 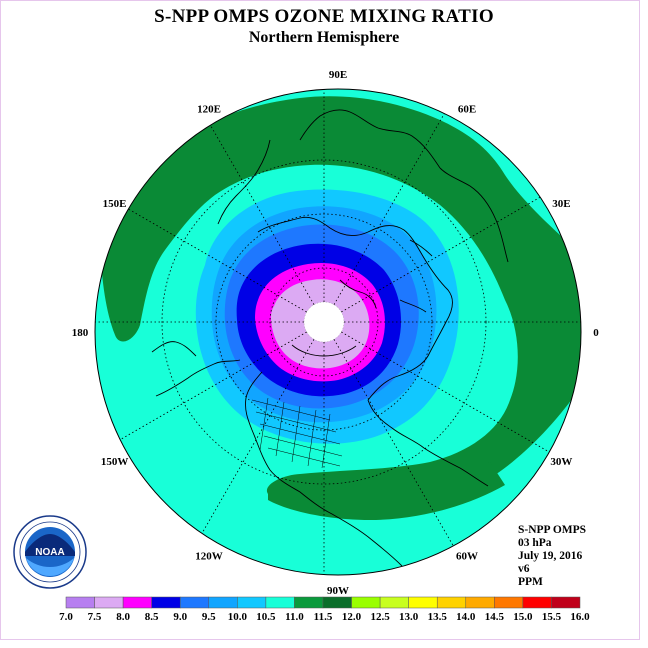 I want to click on pressure-level: 03 hPa, so click(x=535, y=543).